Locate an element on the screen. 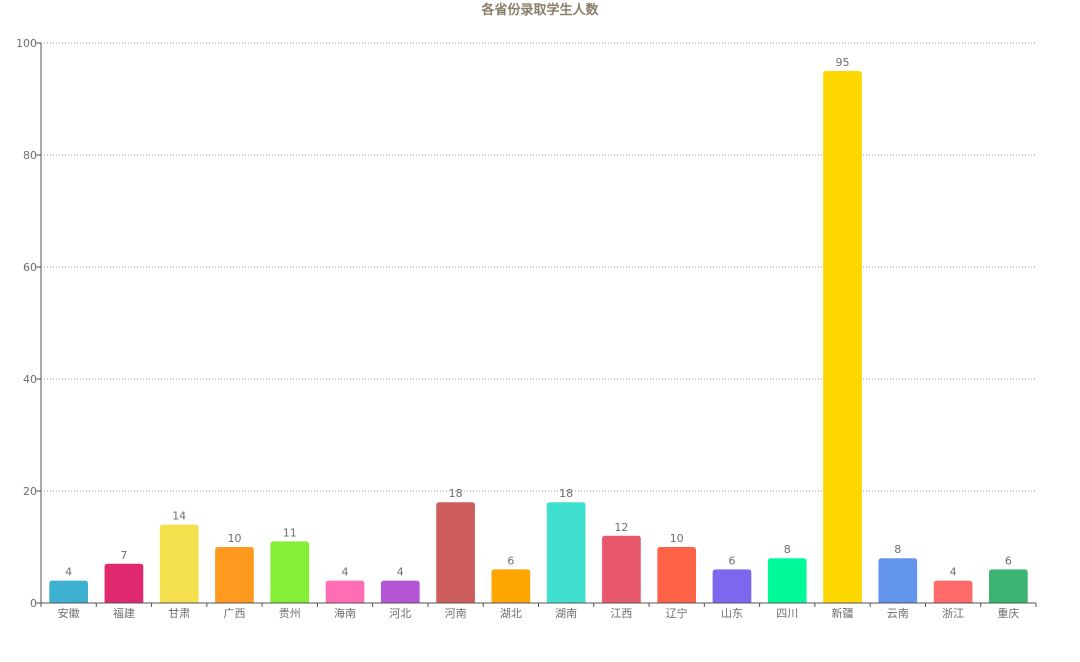 This screenshot has height=662, width=1080. value-label-0: 4 is located at coordinates (68, 572).